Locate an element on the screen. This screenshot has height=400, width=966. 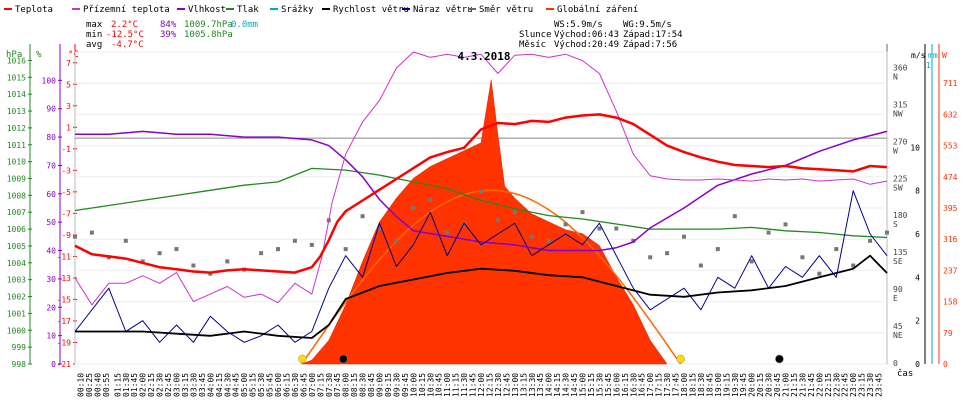
x-tick-label: 10:45 is located at coordinates (439, 385).